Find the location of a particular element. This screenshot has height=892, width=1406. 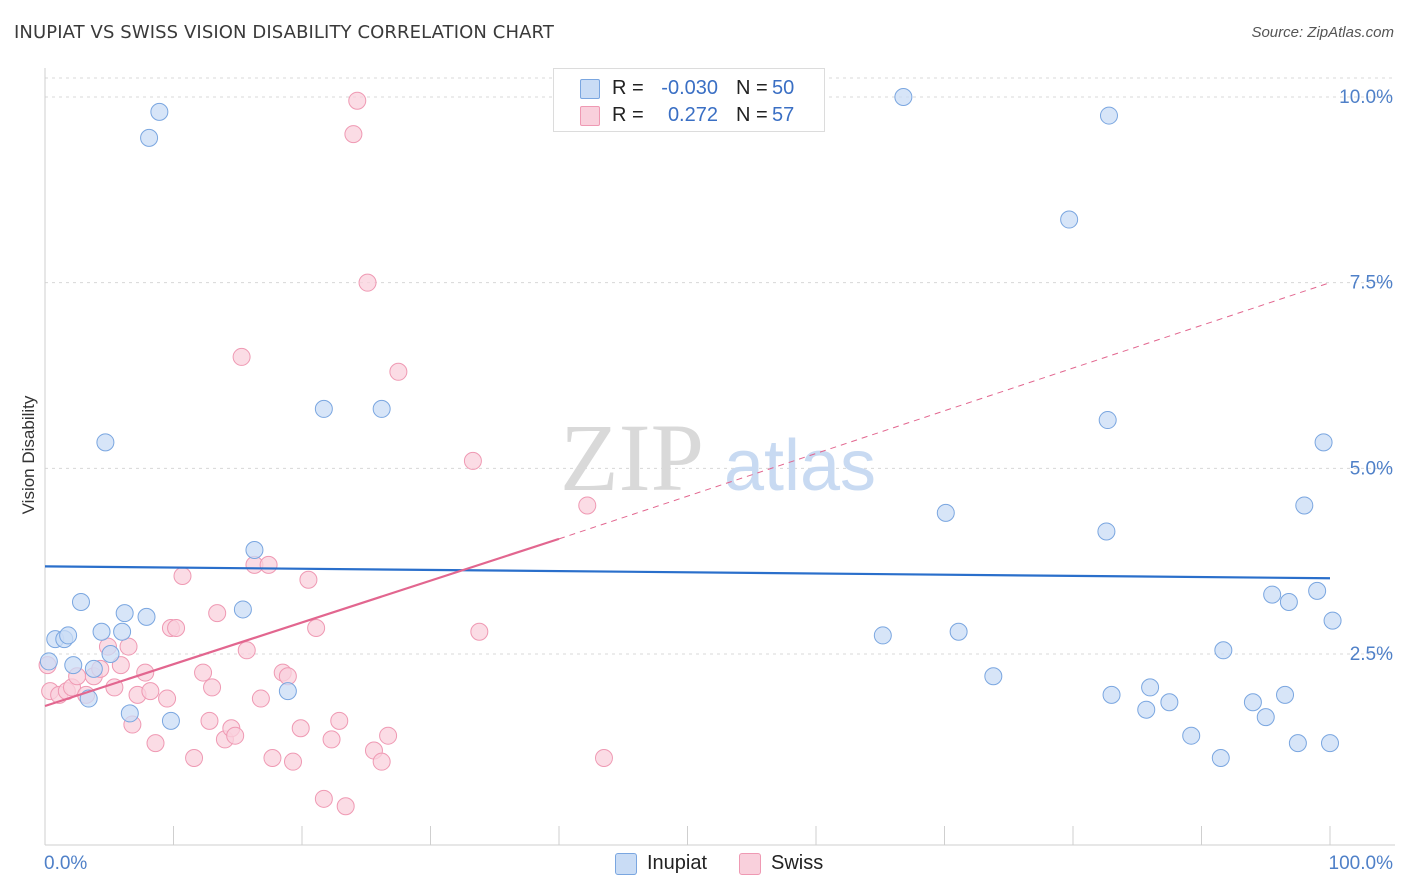

watermark: ZIP atlas is located at coordinates (718, 457).